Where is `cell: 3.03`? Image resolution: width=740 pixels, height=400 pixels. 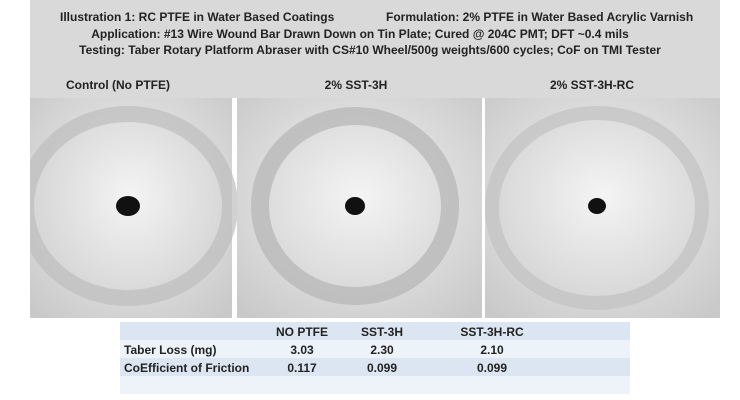 cell: 3.03 is located at coordinates (302, 350).